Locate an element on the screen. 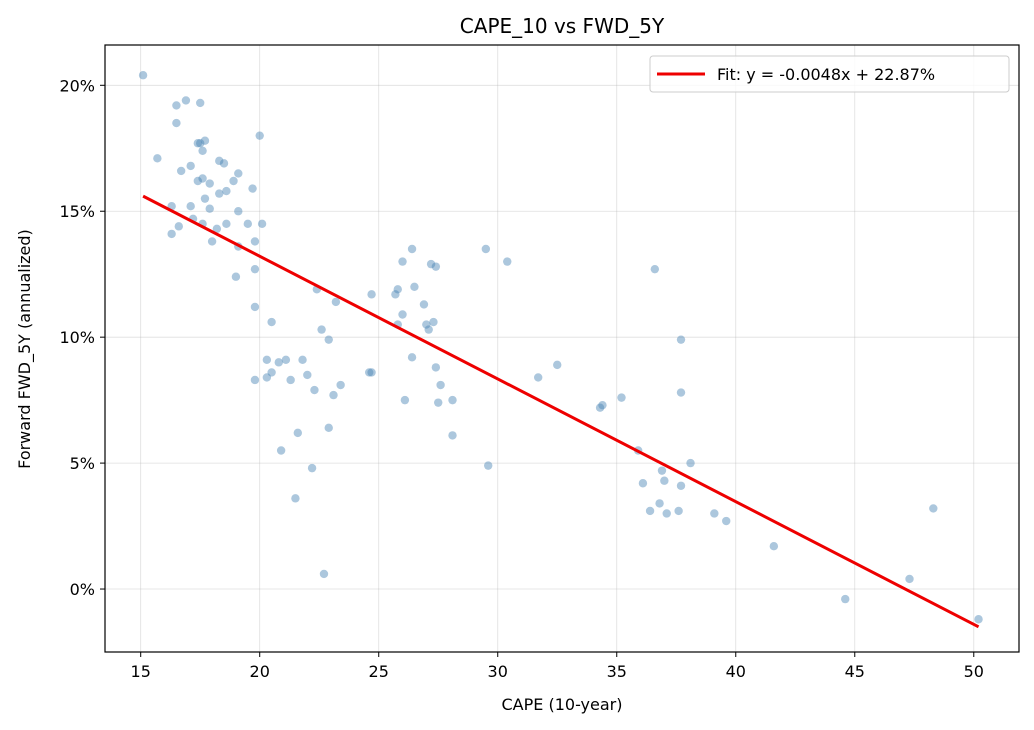  x-tick-label: 20 is located at coordinates (260, 671).